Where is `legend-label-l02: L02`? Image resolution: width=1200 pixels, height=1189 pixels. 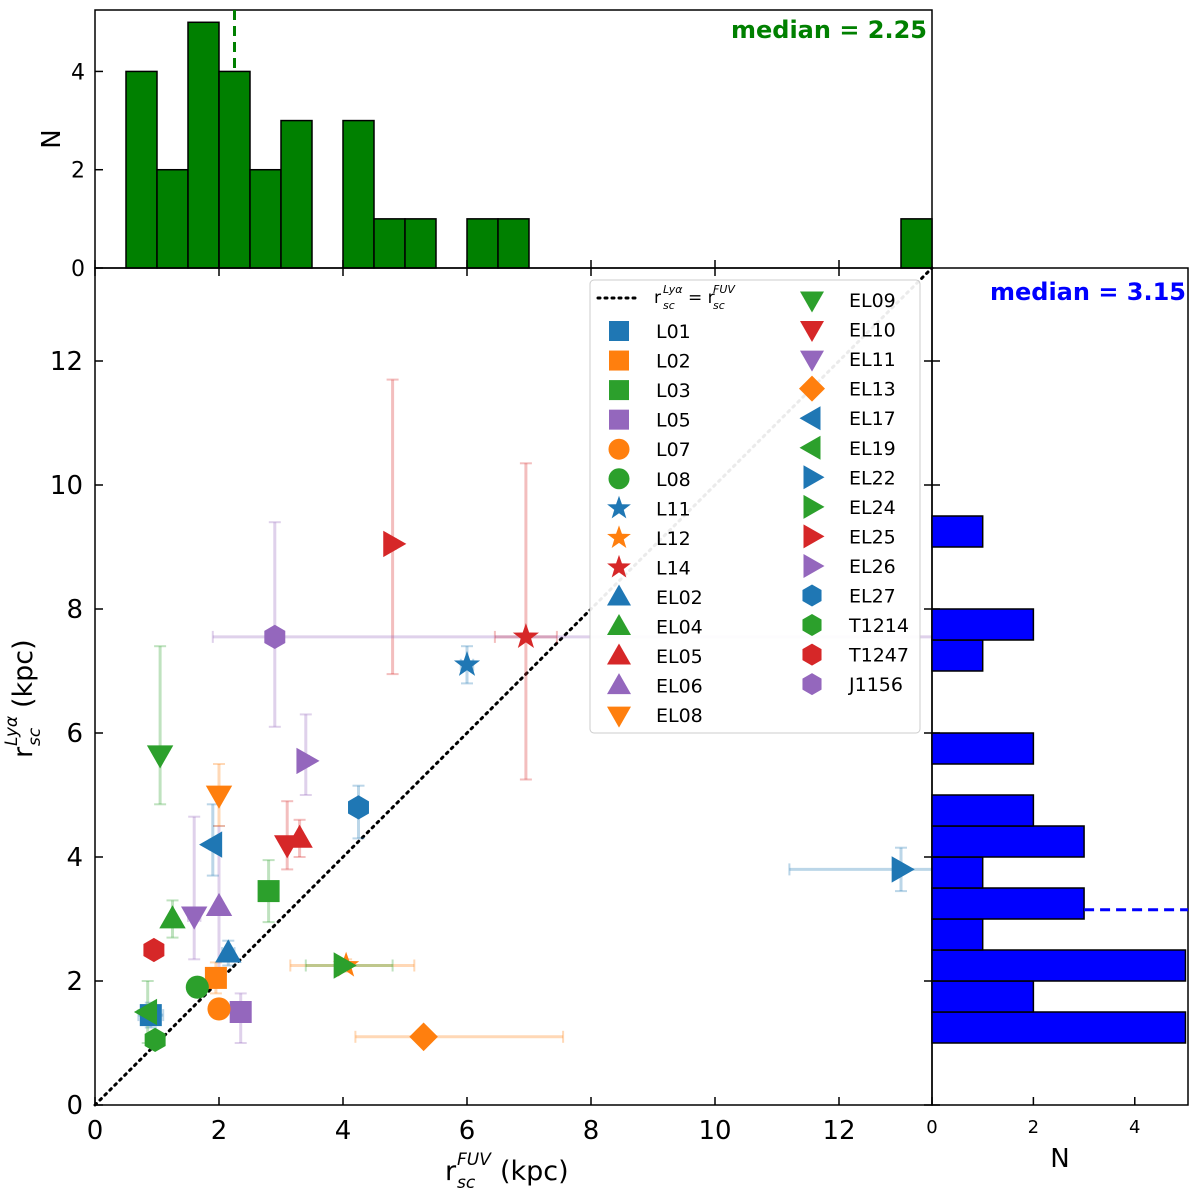 legend-label-l02: L02 is located at coordinates (673, 362).